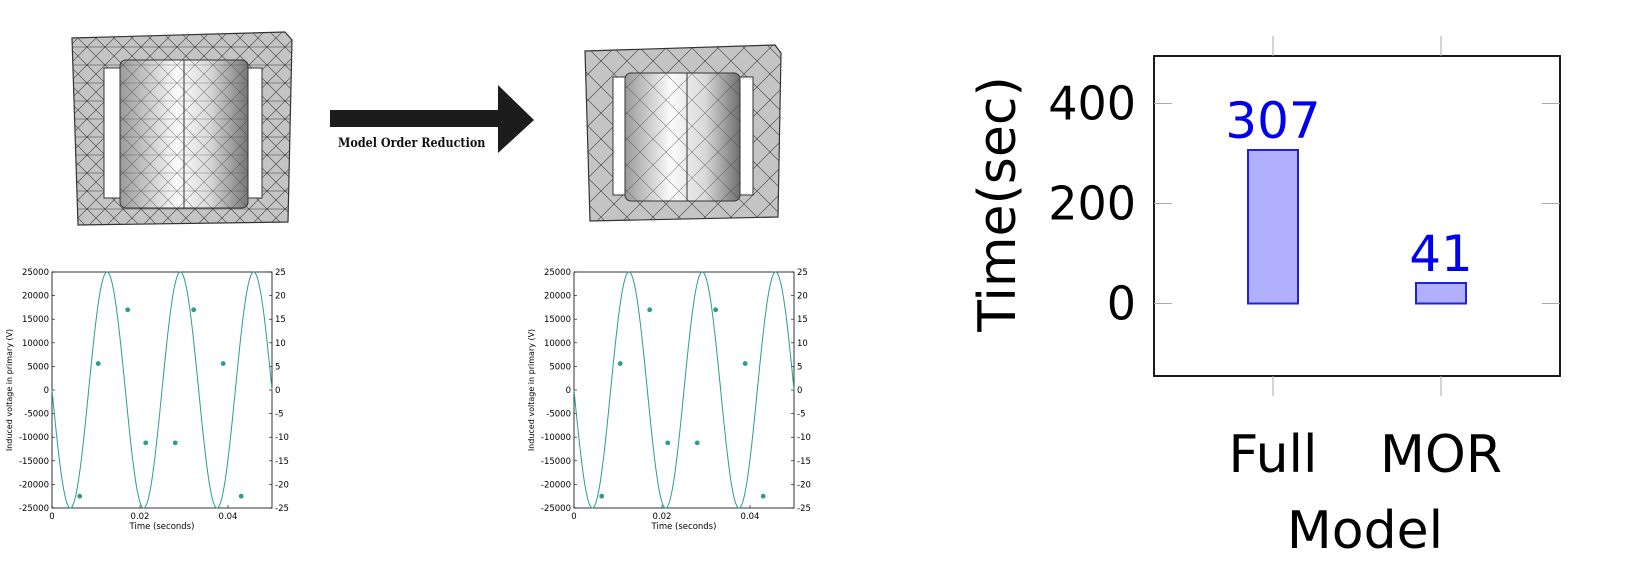  What do you see at coordinates (1357, 216) in the screenshot?
I see `bar-chart-frame` at bounding box center [1357, 216].